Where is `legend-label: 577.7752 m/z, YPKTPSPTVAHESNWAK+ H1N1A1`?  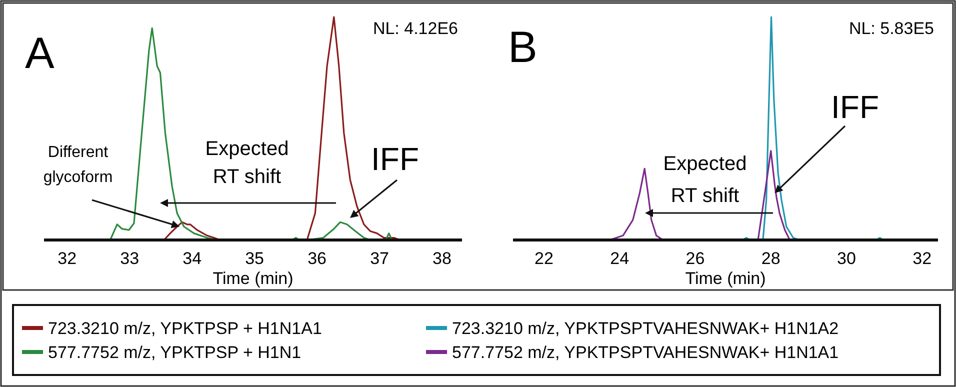
legend-label: 577.7752 m/z, YPKTPSPTVAHESNWAK+ H1N1A1 is located at coordinates (645, 352).